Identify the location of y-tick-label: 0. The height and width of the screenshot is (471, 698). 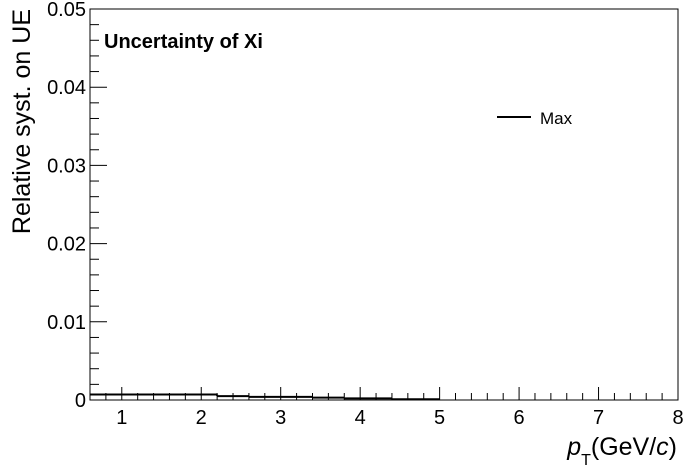
(80, 401).